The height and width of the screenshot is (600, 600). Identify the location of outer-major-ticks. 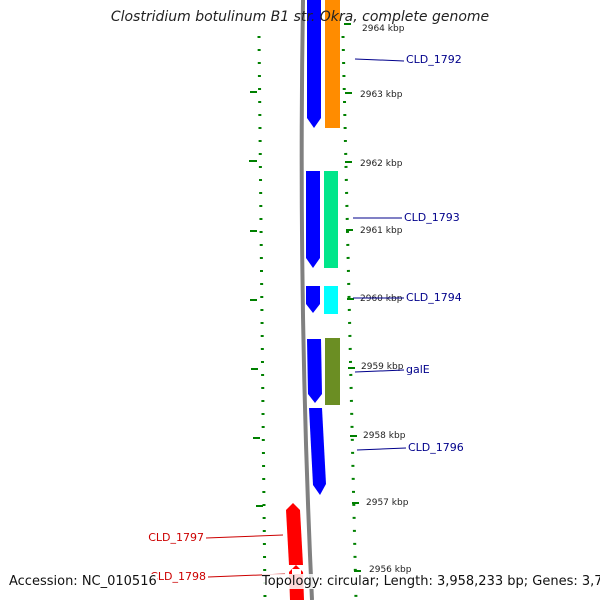
(352, 297).